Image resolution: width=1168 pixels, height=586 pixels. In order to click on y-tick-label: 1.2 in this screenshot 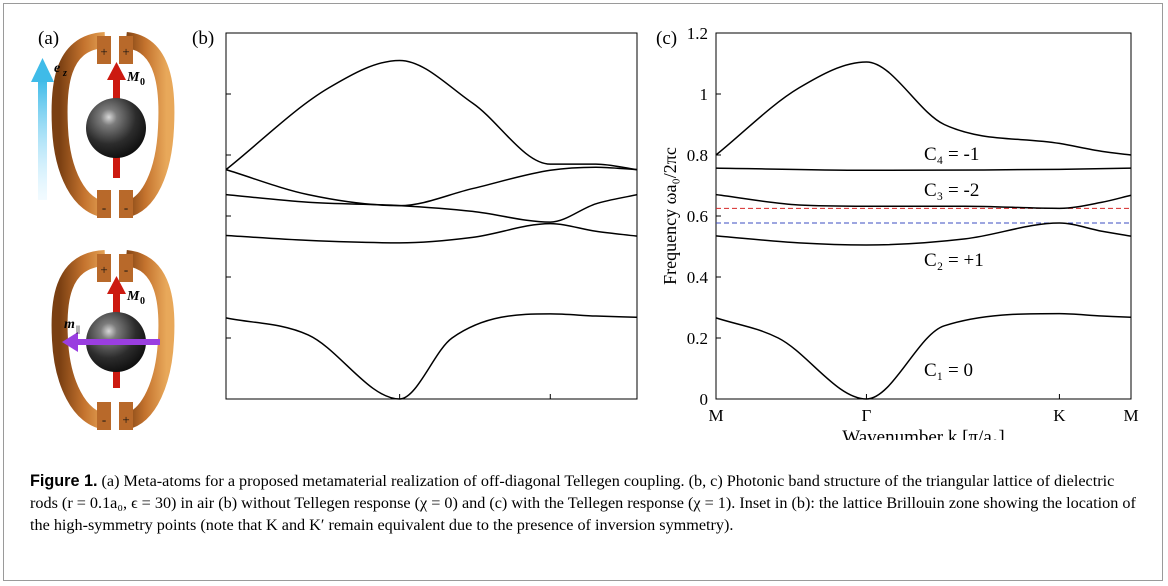, I will do `click(697, 33)`.